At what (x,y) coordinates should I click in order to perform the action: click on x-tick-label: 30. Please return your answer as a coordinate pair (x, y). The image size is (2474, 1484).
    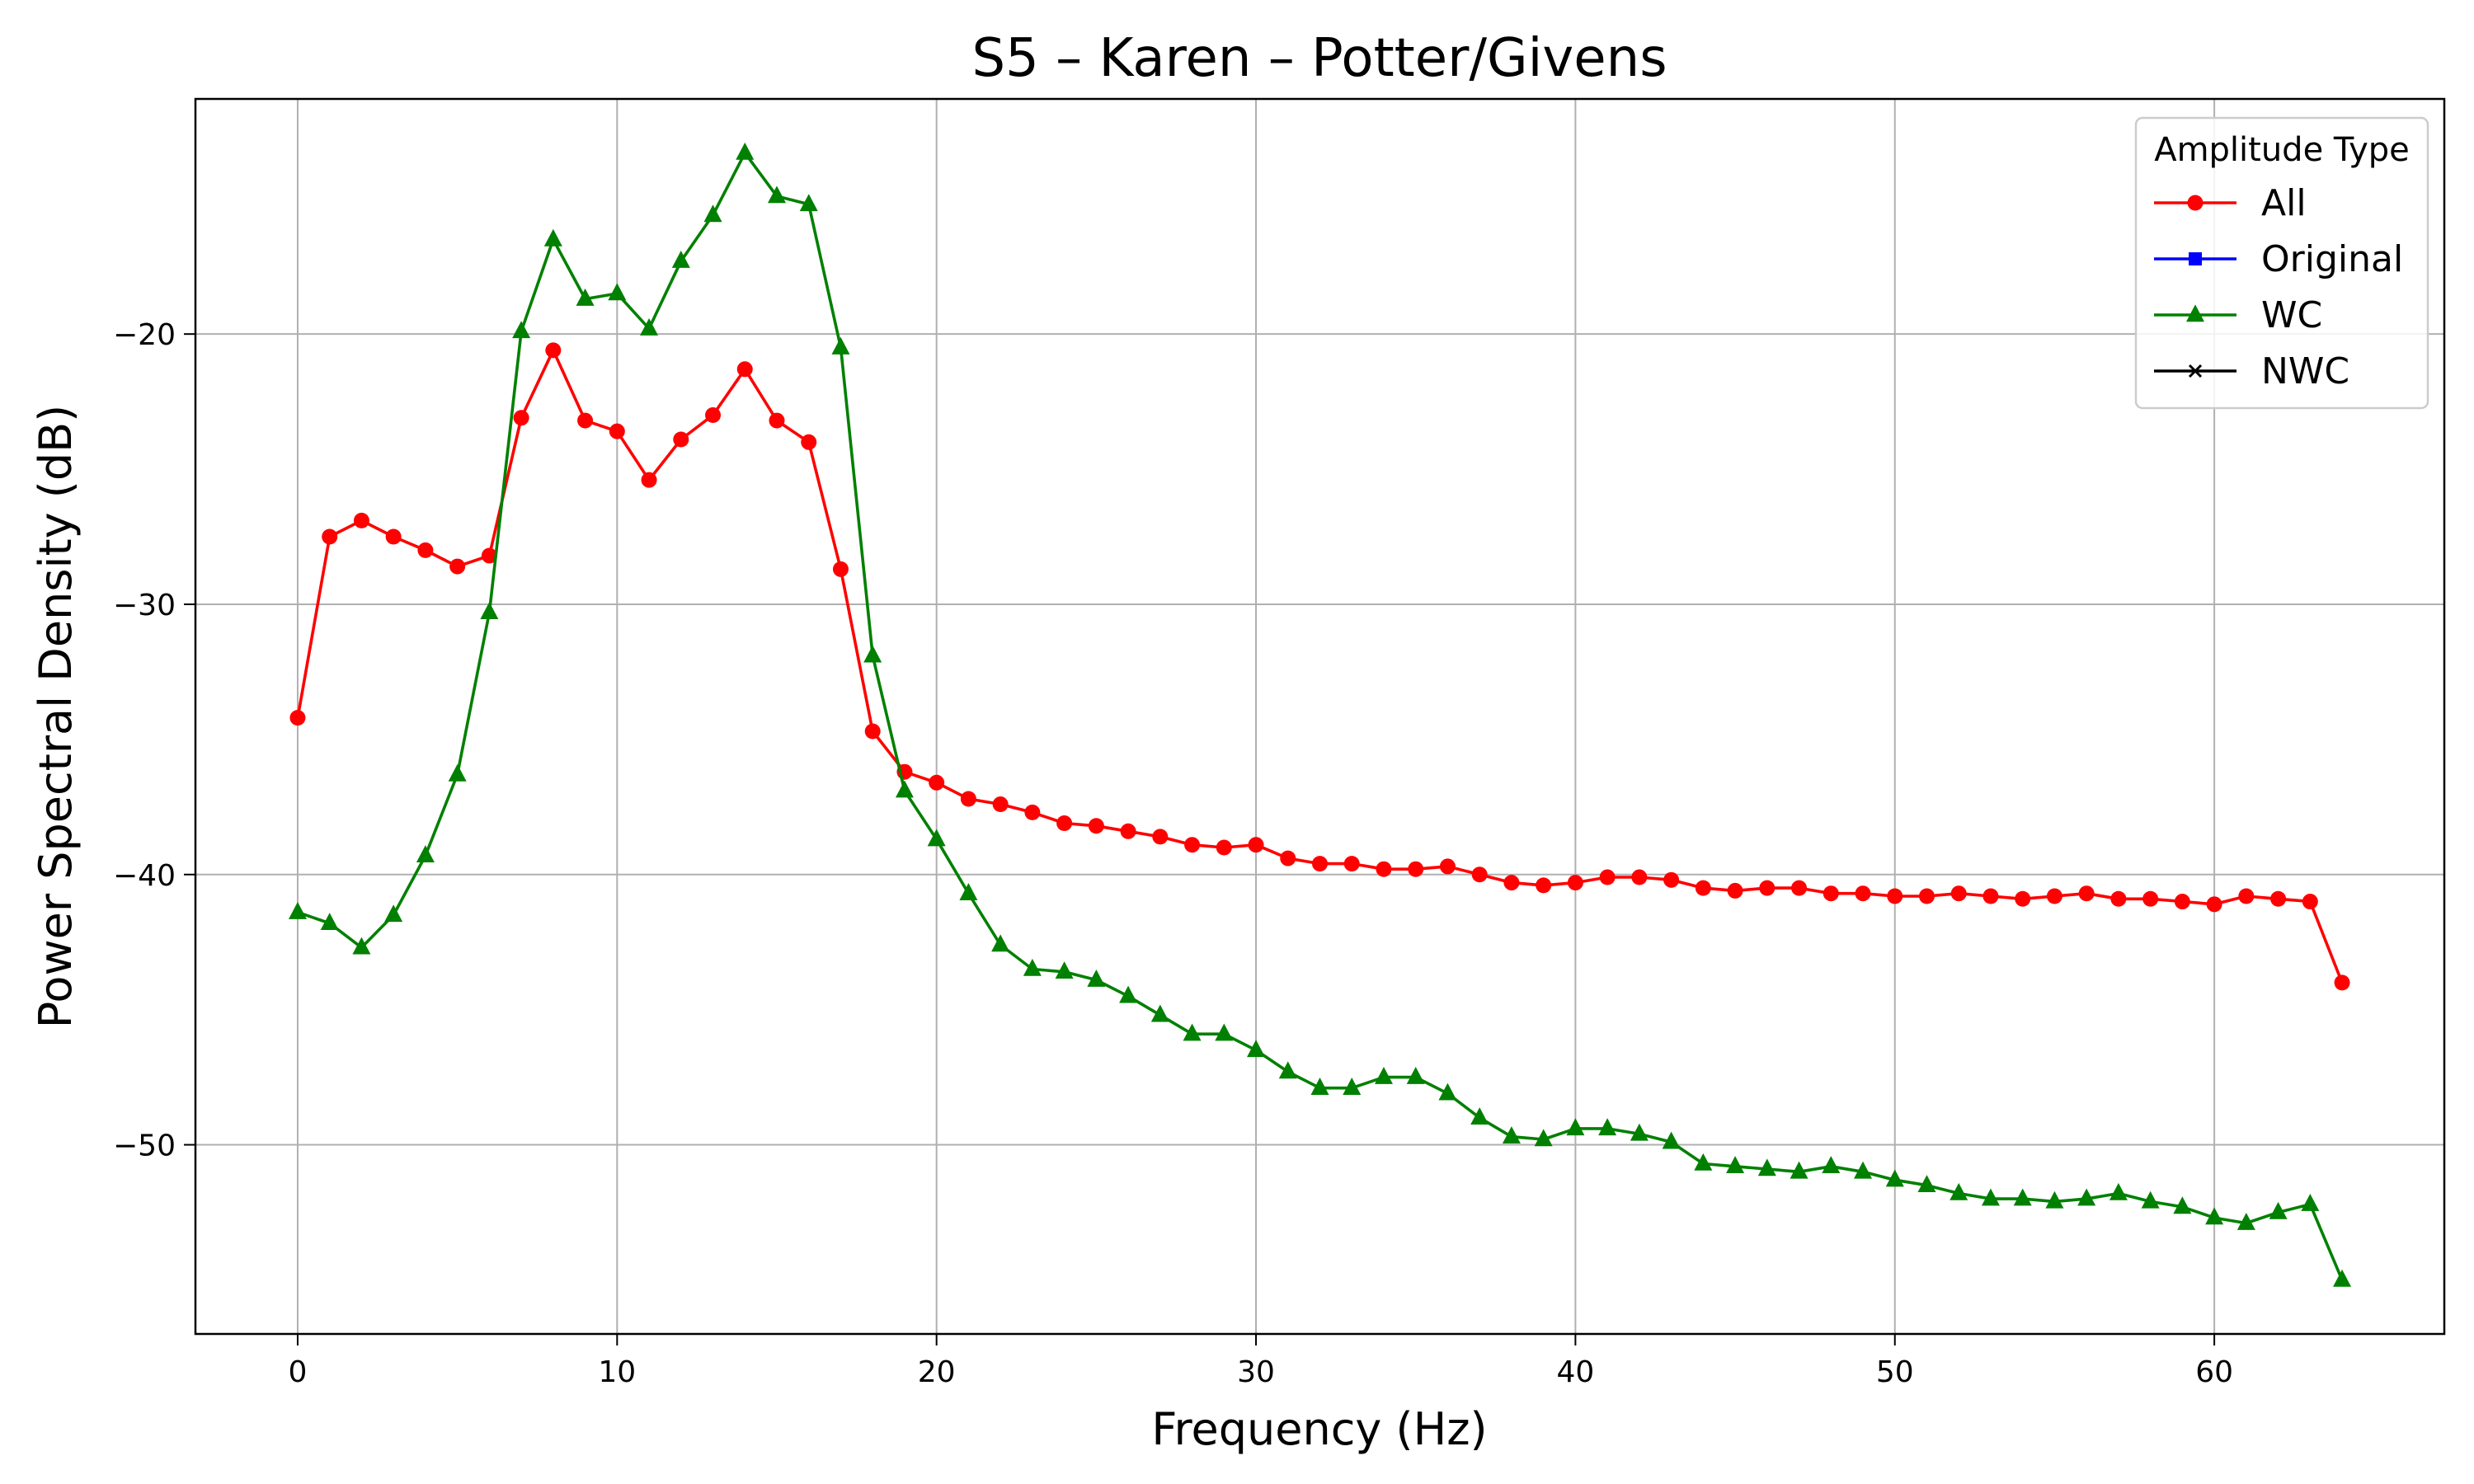
    Looking at the image, I should click on (1256, 1372).